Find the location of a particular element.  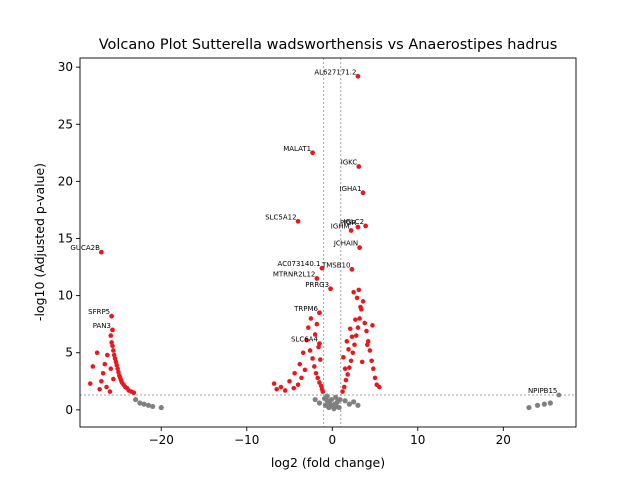

annotation-label-10: AC073140.1 is located at coordinates (299, 264).